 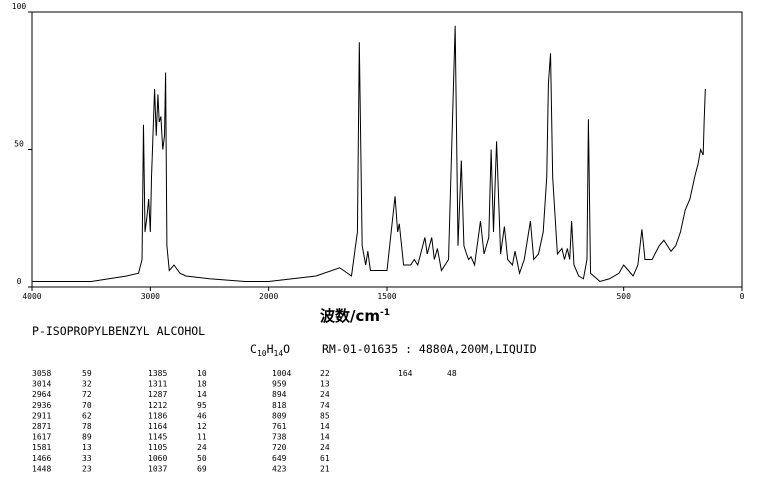 I want to click on peak-intensity: 70, so click(x=87, y=405).